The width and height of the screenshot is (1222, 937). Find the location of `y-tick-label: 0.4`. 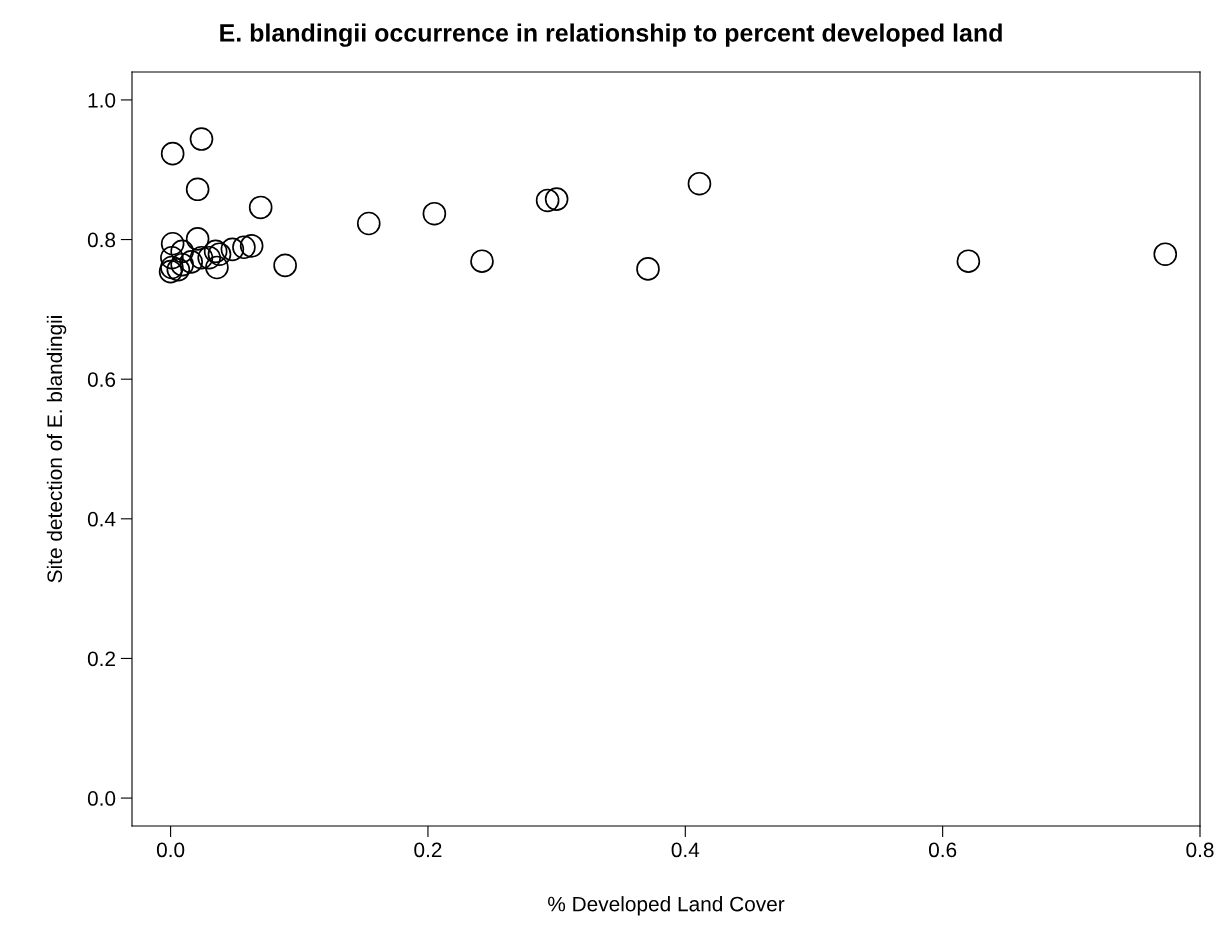

y-tick-label: 0.4 is located at coordinates (101, 519).